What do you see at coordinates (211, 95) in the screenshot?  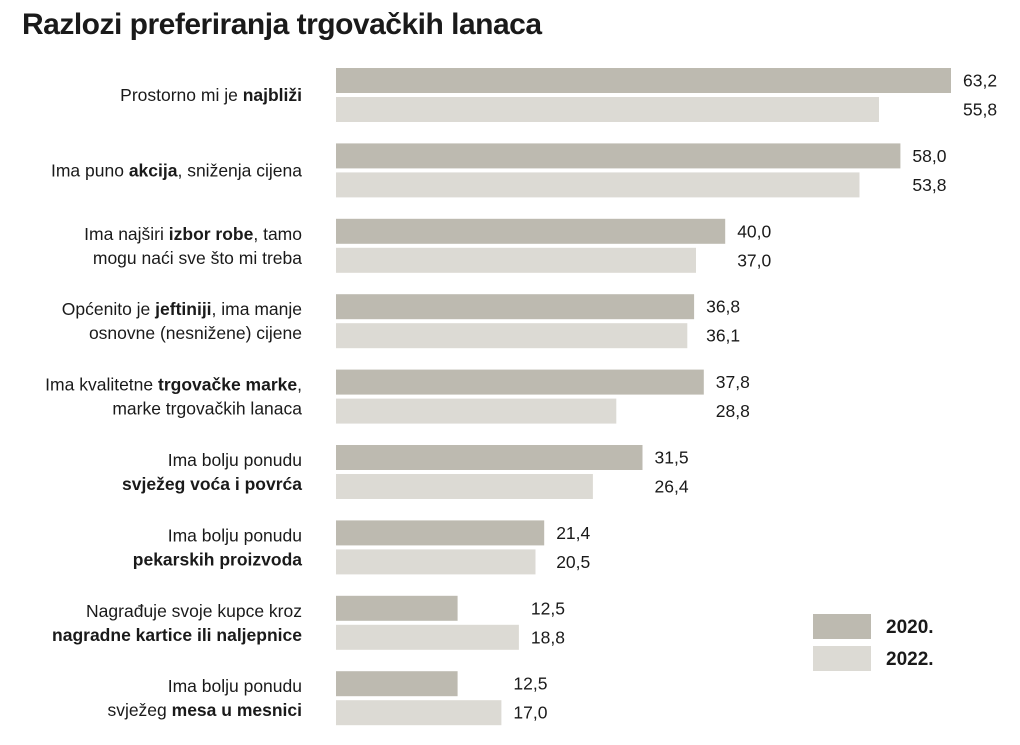 I see `category-label: Prostorno mi je najbliži` at bounding box center [211, 95].